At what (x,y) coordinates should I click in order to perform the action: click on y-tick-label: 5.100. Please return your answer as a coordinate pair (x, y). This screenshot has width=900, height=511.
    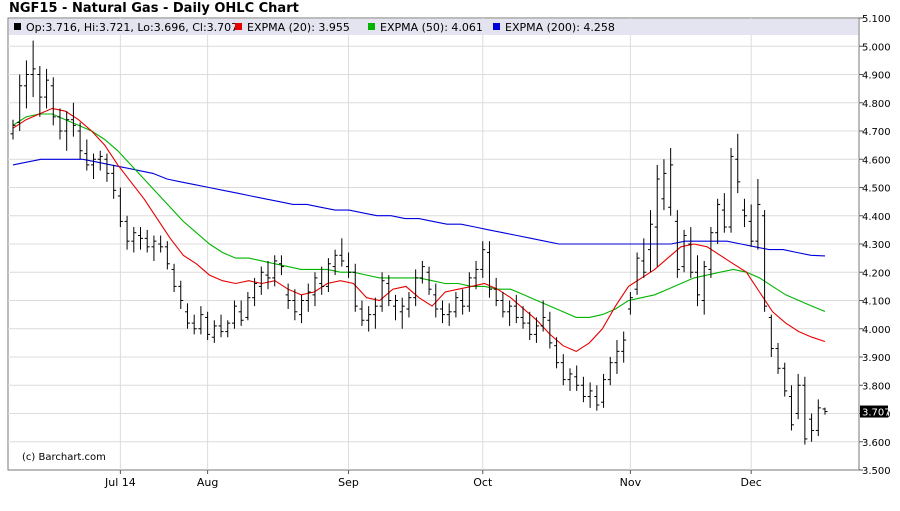
    Looking at the image, I should click on (876, 19).